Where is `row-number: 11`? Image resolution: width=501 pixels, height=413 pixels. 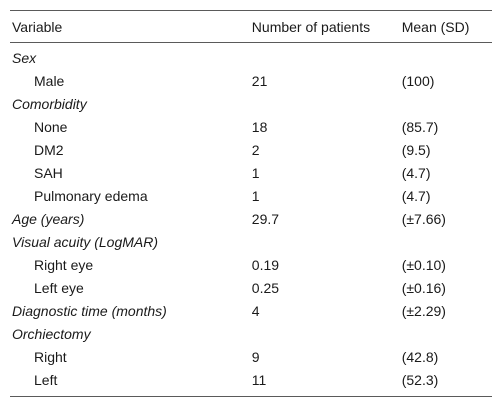 row-number: 11 is located at coordinates (326, 382).